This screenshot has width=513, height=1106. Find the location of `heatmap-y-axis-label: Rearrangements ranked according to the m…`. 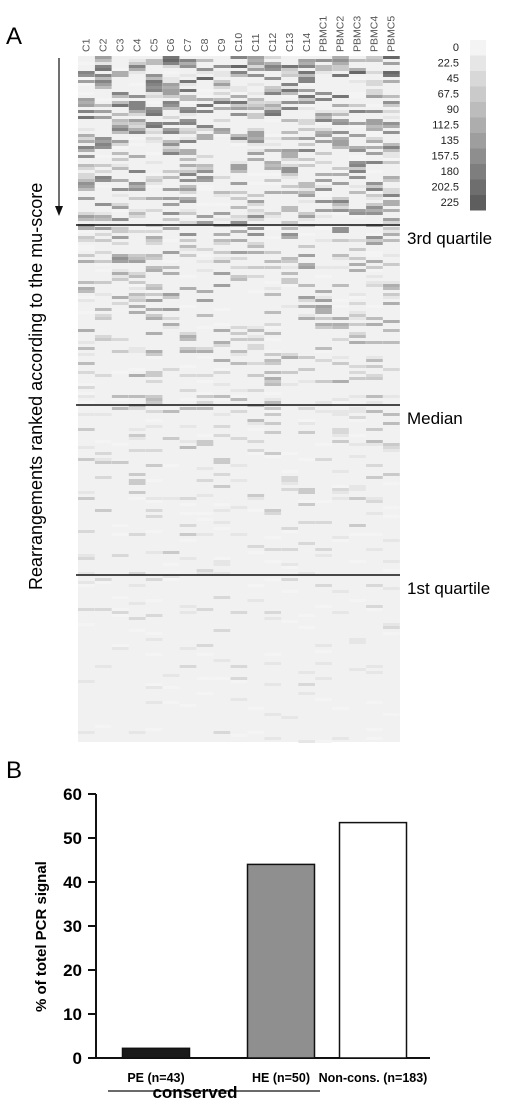

heatmap-y-axis-label: Rearrangements ranked according to the m… is located at coordinates (36, 386).